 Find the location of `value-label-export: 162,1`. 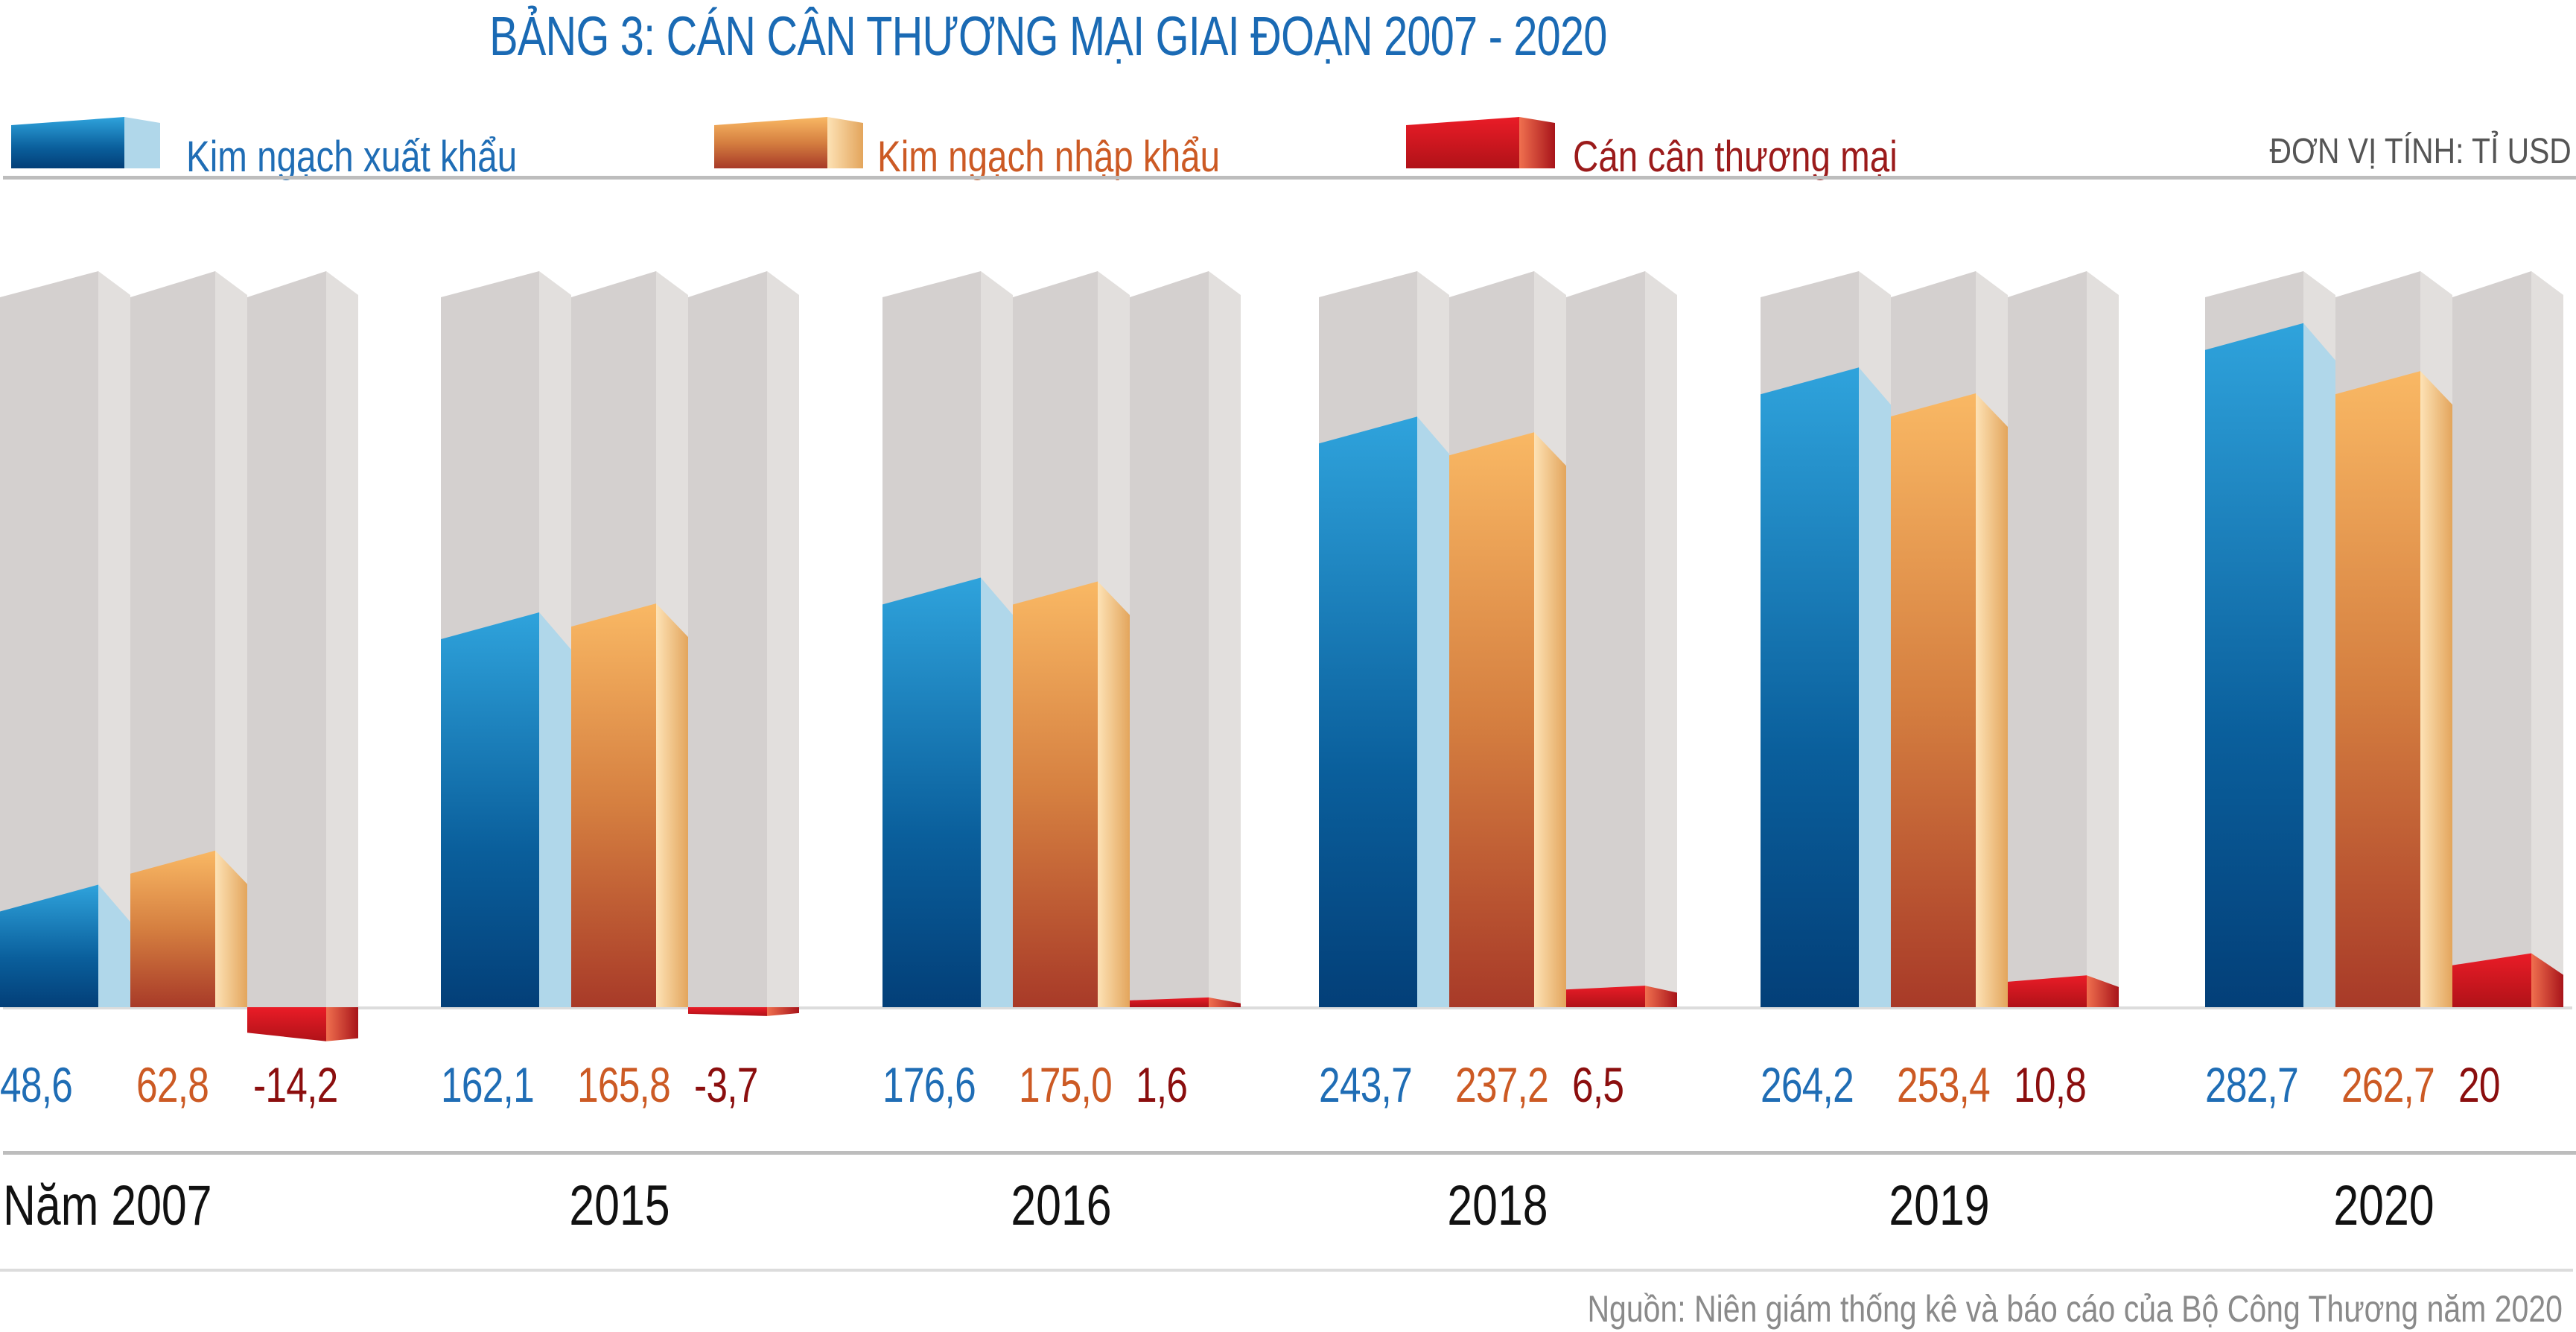

value-label-export: 162,1 is located at coordinates (488, 1085).